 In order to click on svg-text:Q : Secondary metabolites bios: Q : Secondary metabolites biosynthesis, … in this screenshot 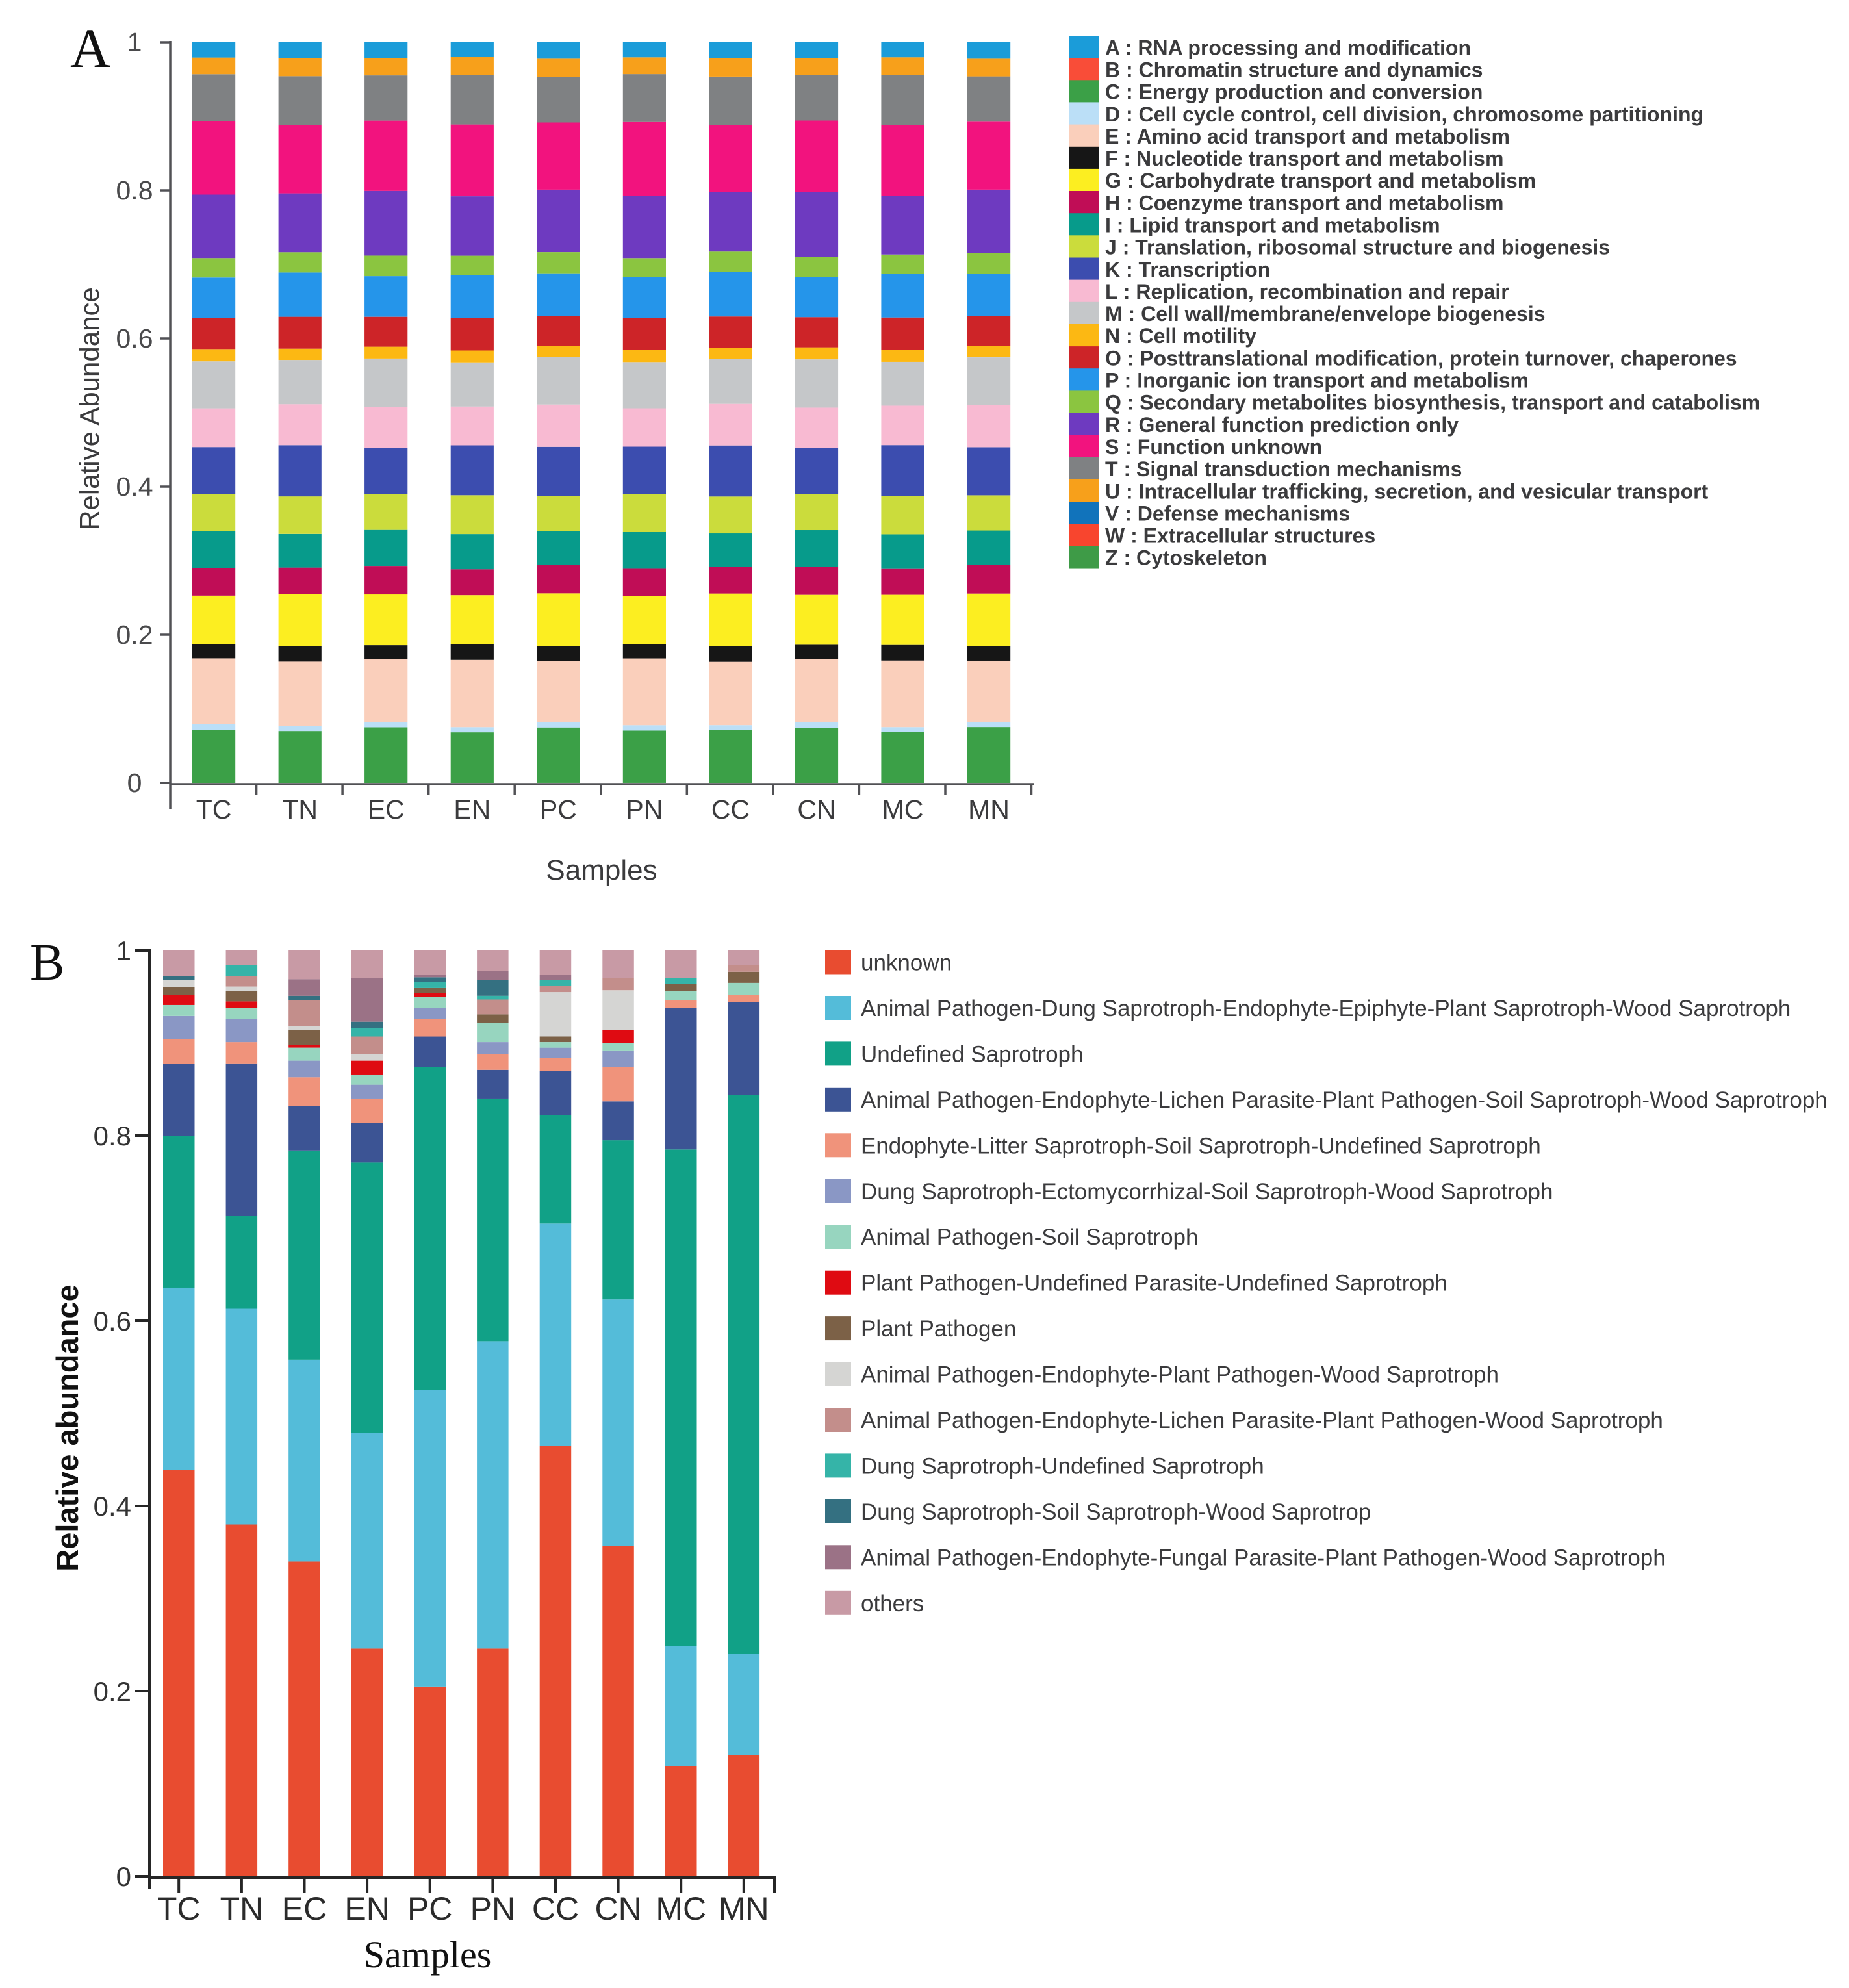, I will do `click(1432, 402)`.